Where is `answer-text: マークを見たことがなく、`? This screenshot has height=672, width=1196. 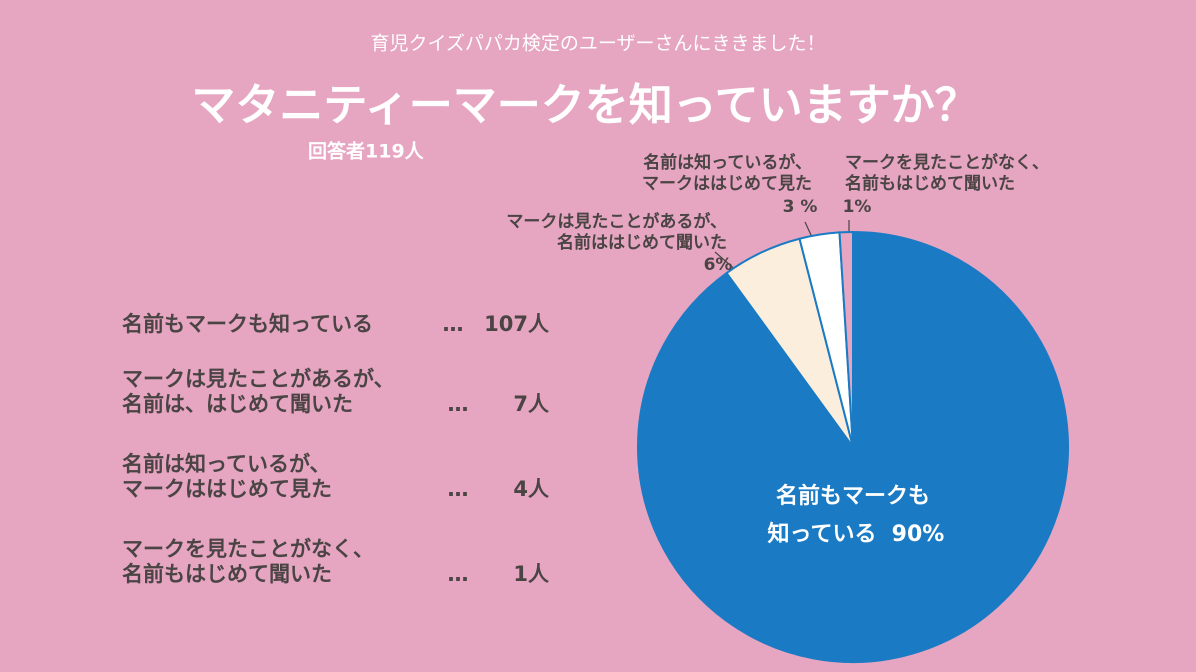 answer-text: マークを見たことがなく、 is located at coordinates (248, 549).